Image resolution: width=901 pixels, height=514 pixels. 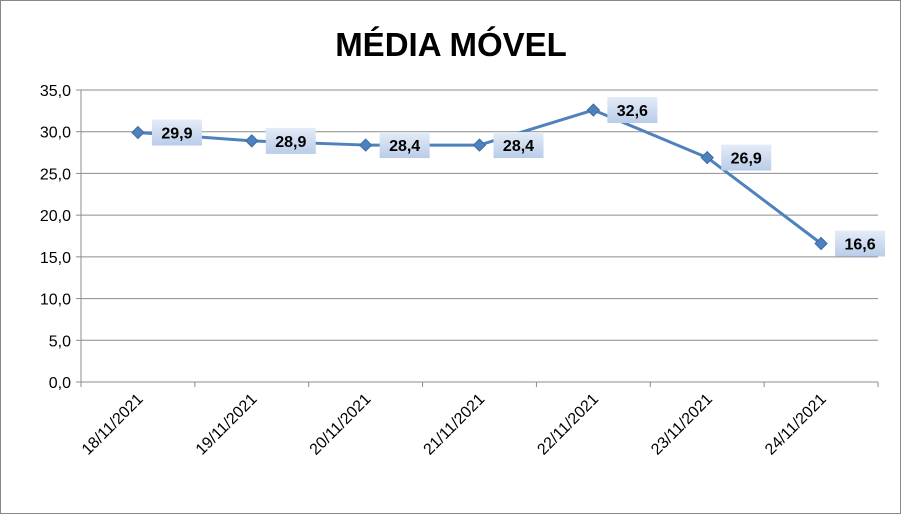 I want to click on data-label: 29,9, so click(x=176, y=134).